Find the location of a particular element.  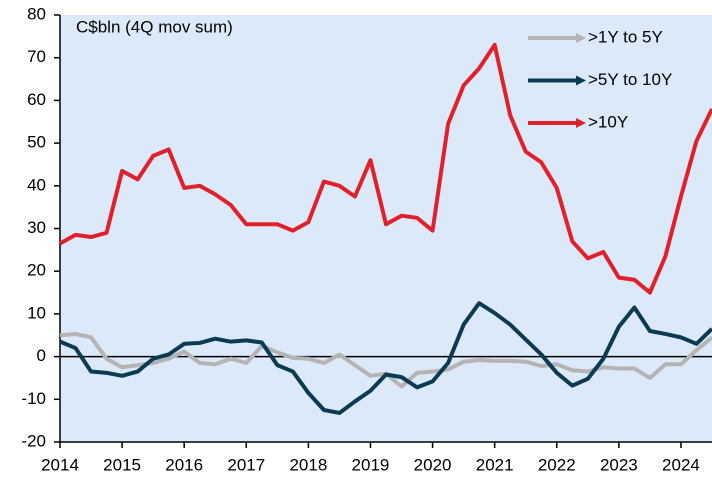

y-tick-label: 10 is located at coordinates (36, 312).